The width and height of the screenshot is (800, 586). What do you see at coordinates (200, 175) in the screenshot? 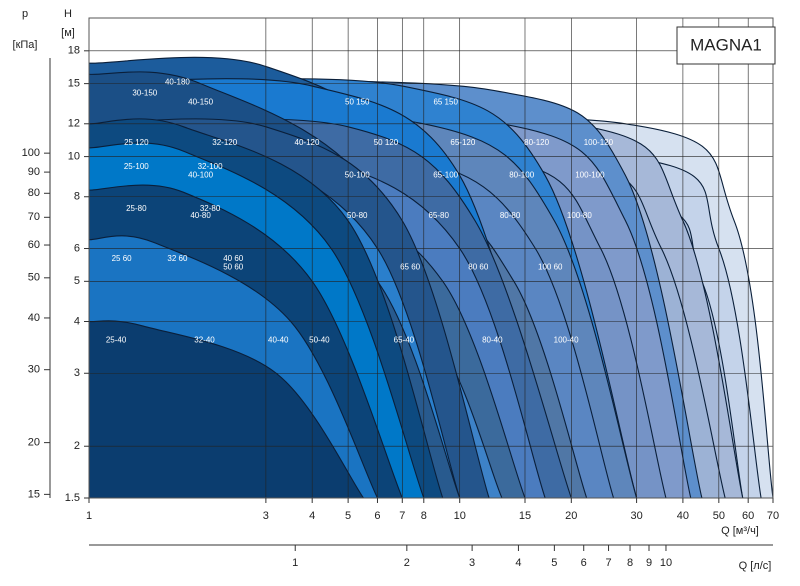
I see `curve-label: 40-100` at bounding box center [200, 175].